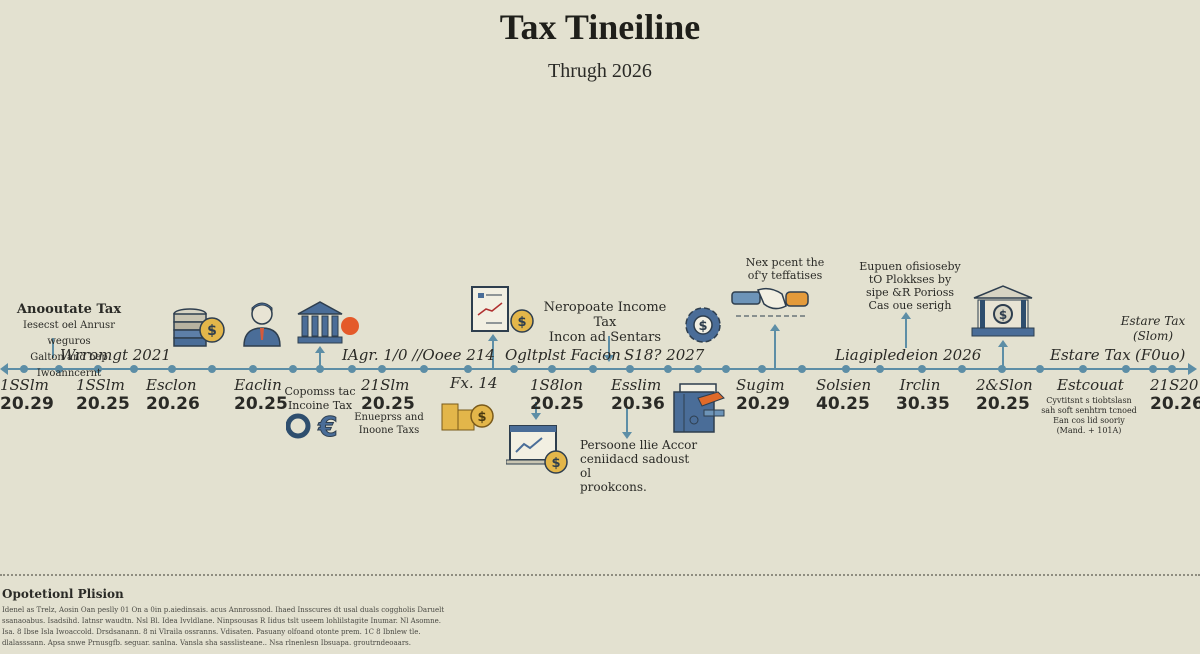 Image resolution: width=1200 pixels, height=654 pixels. What do you see at coordinates (103, 395) in the screenshot?
I see `date-label: 1SSlm 20.25` at bounding box center [103, 395].